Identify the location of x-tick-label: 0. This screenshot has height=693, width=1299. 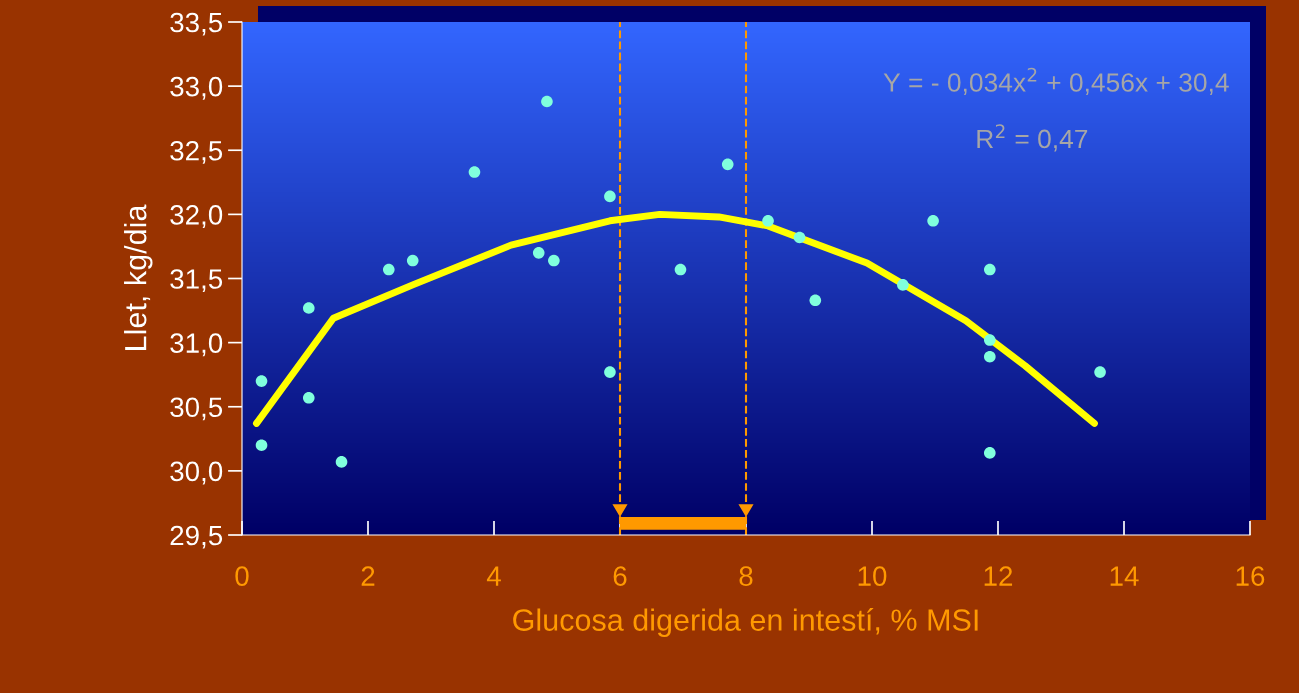
(242, 576).